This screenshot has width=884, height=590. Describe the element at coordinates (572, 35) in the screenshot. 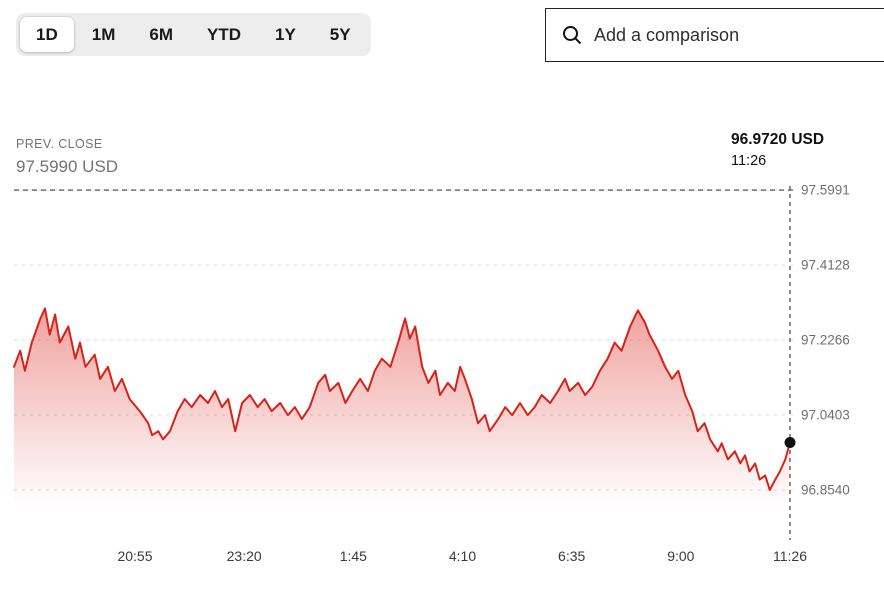

I see `search-icon` at that location.